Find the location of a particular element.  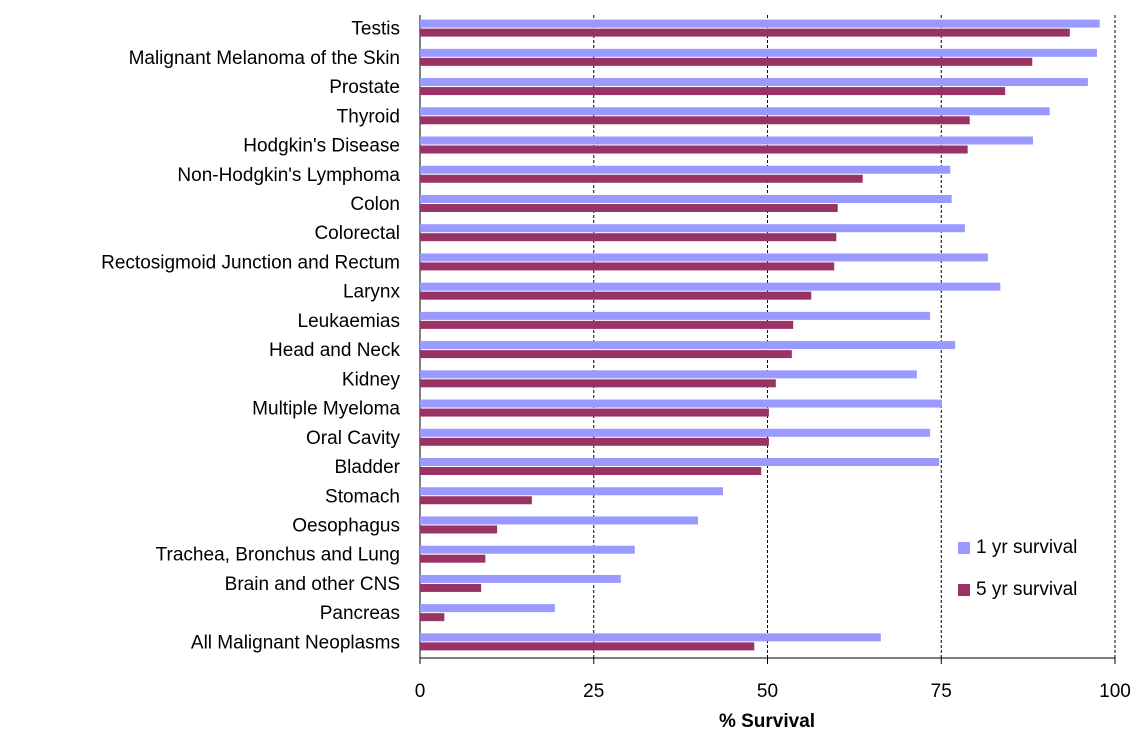

x-tick-label: 0 is located at coordinates (420, 691).